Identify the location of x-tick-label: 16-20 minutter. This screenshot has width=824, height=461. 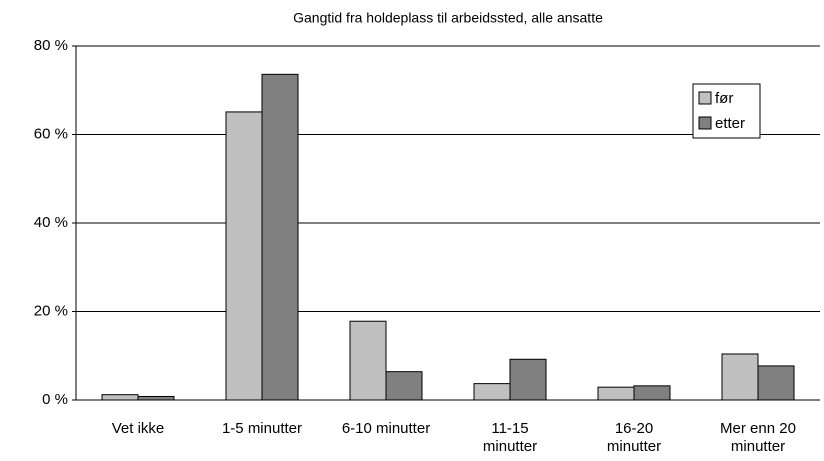
(634, 437).